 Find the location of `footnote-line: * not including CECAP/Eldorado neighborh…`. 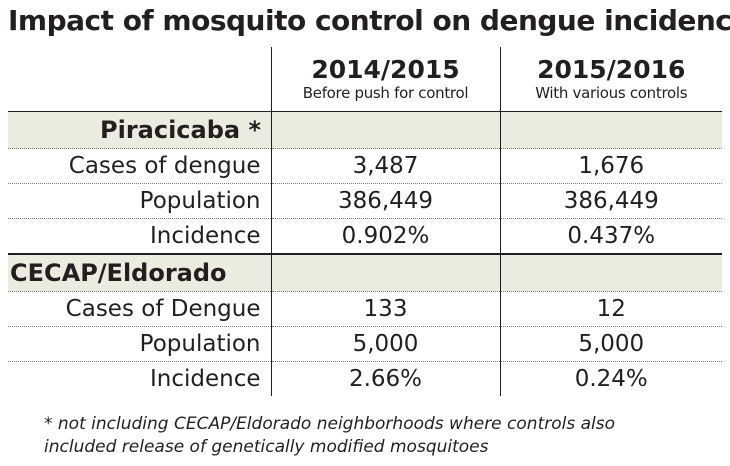

footnote-line: * not including CECAP/Eldorado neighborh… is located at coordinates (330, 424).